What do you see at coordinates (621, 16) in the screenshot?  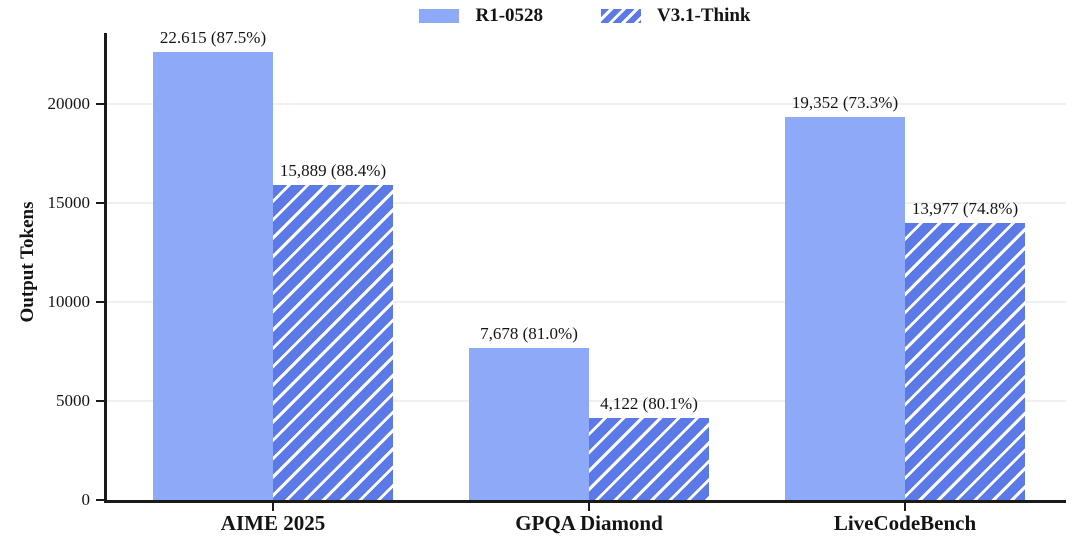 I see `legend-swatch-hatched-icon` at bounding box center [621, 16].